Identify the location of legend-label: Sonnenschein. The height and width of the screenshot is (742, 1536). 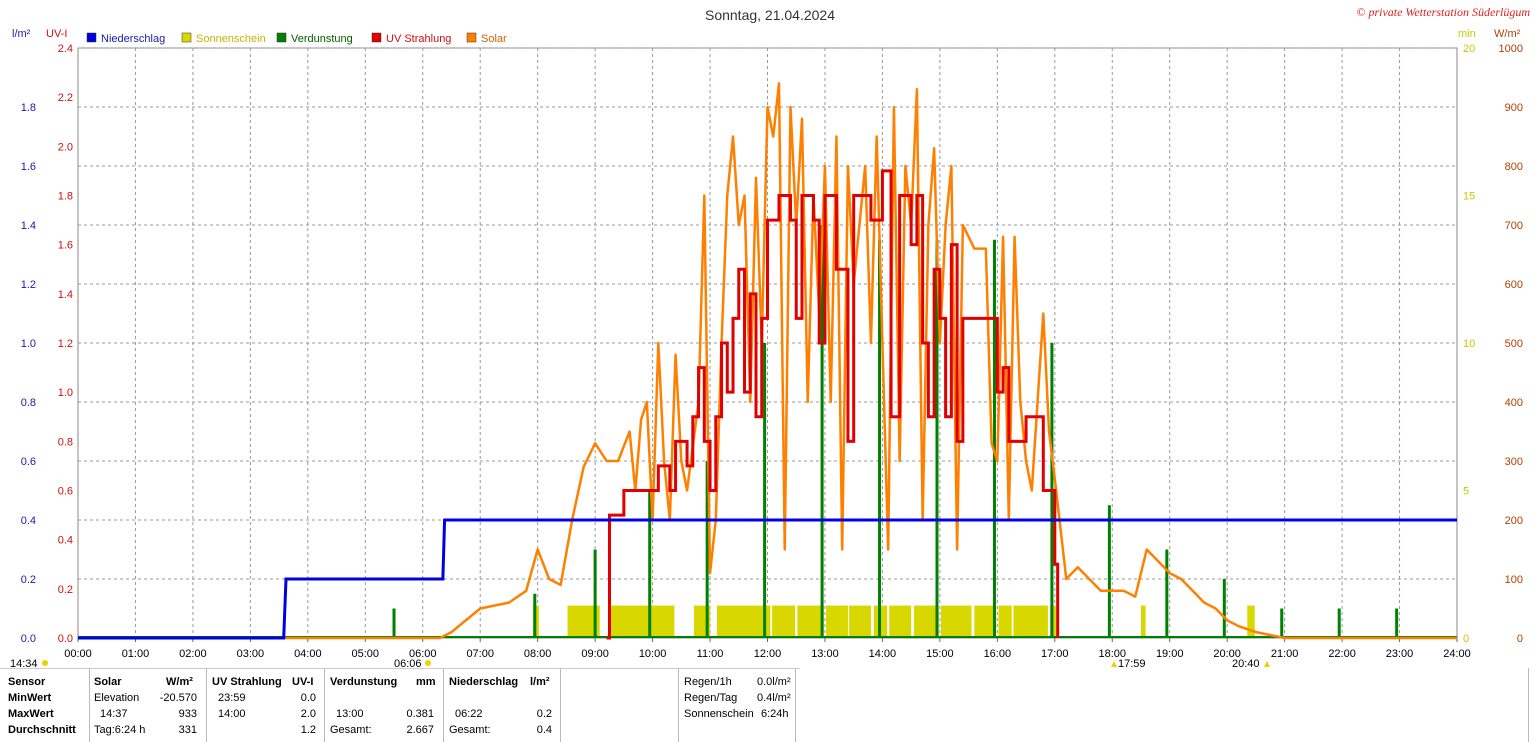
(231, 39).